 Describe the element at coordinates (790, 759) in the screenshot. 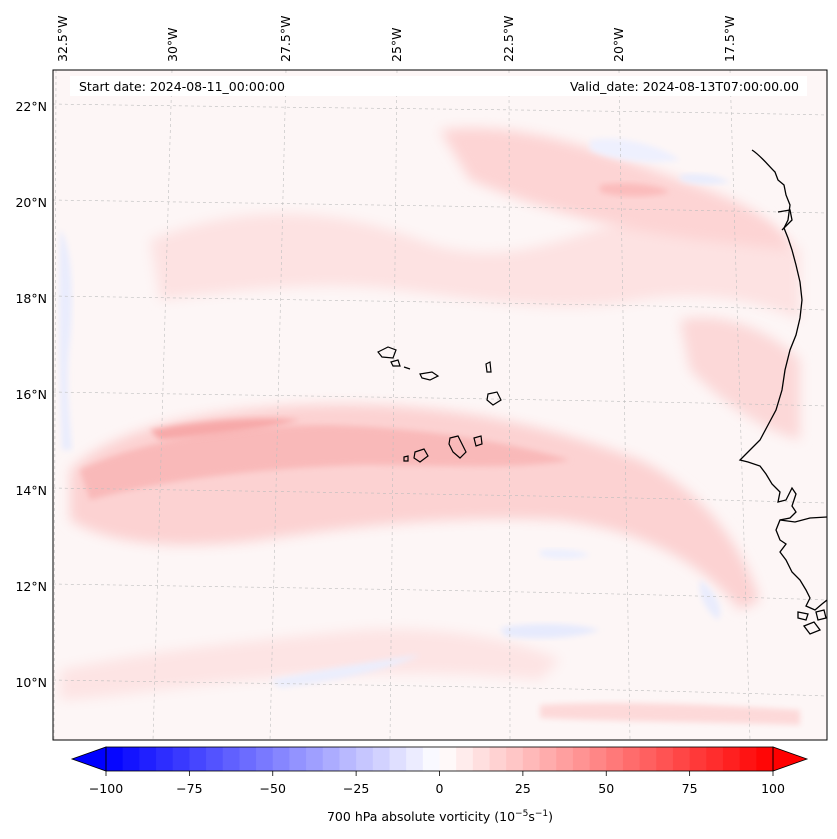

I see `colorbar-extend-max` at that location.